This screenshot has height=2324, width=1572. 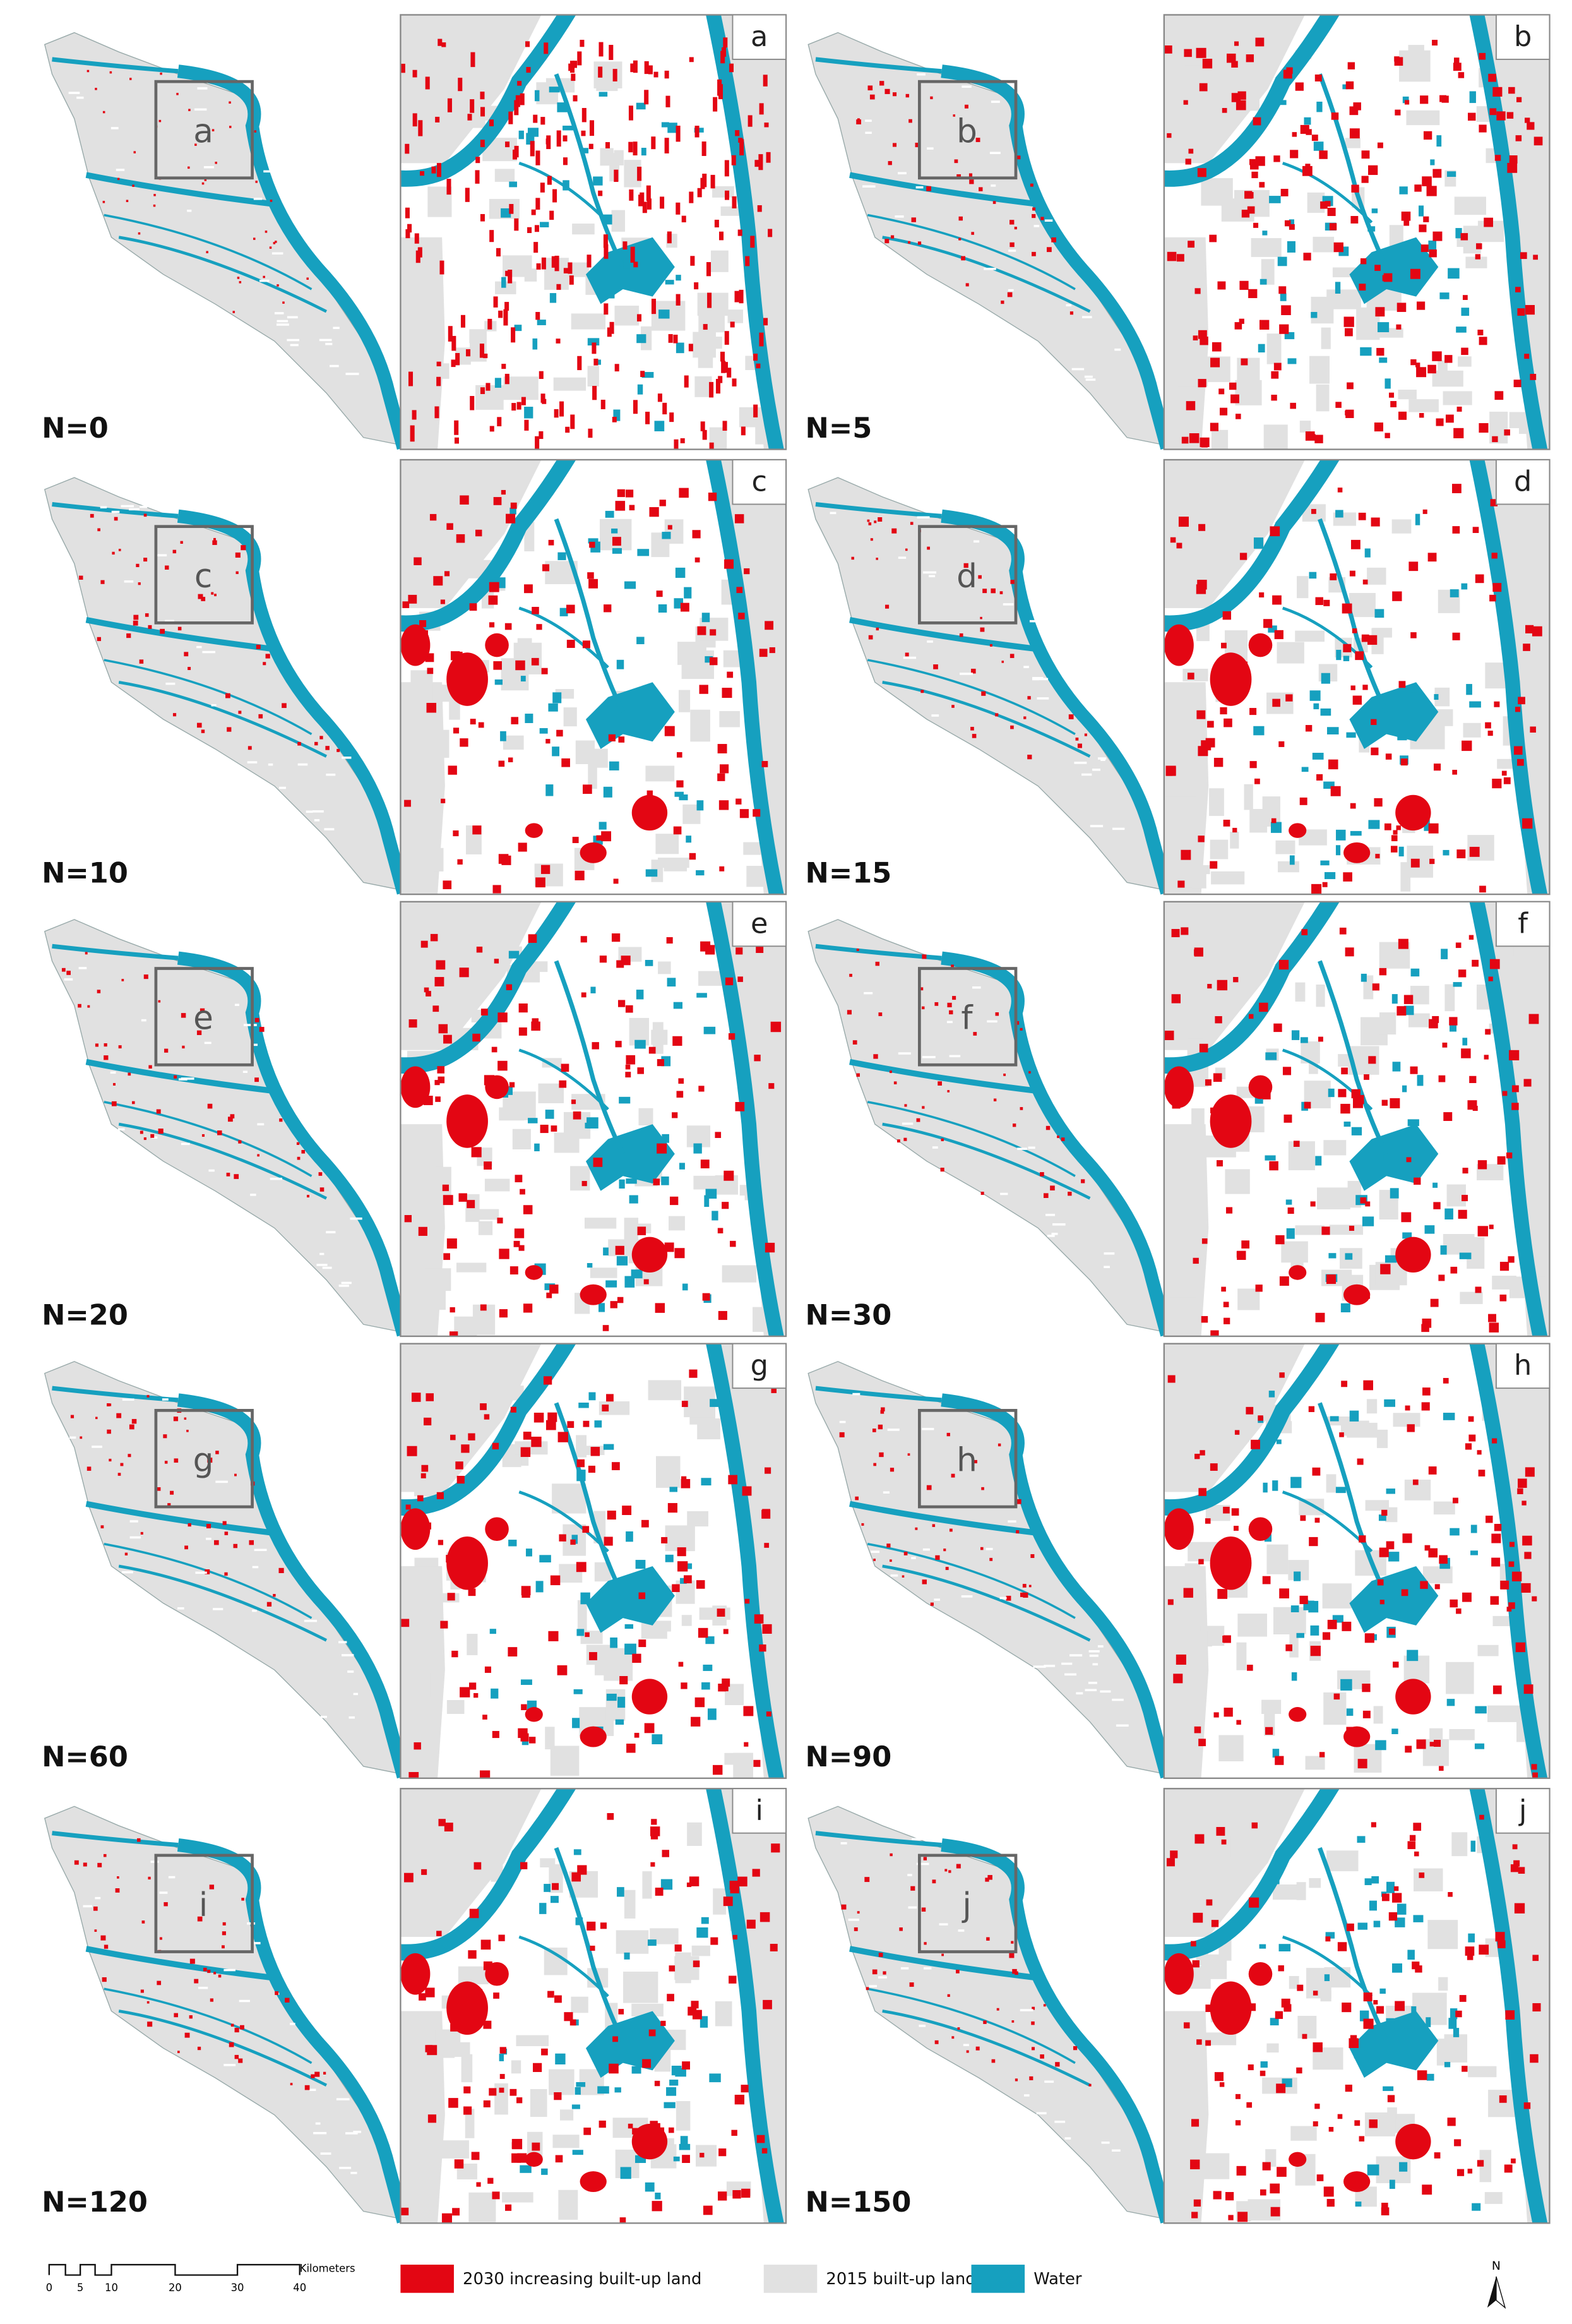 What do you see at coordinates (990, 686) in the screenshot?
I see `overview-map: dN=15` at bounding box center [990, 686].